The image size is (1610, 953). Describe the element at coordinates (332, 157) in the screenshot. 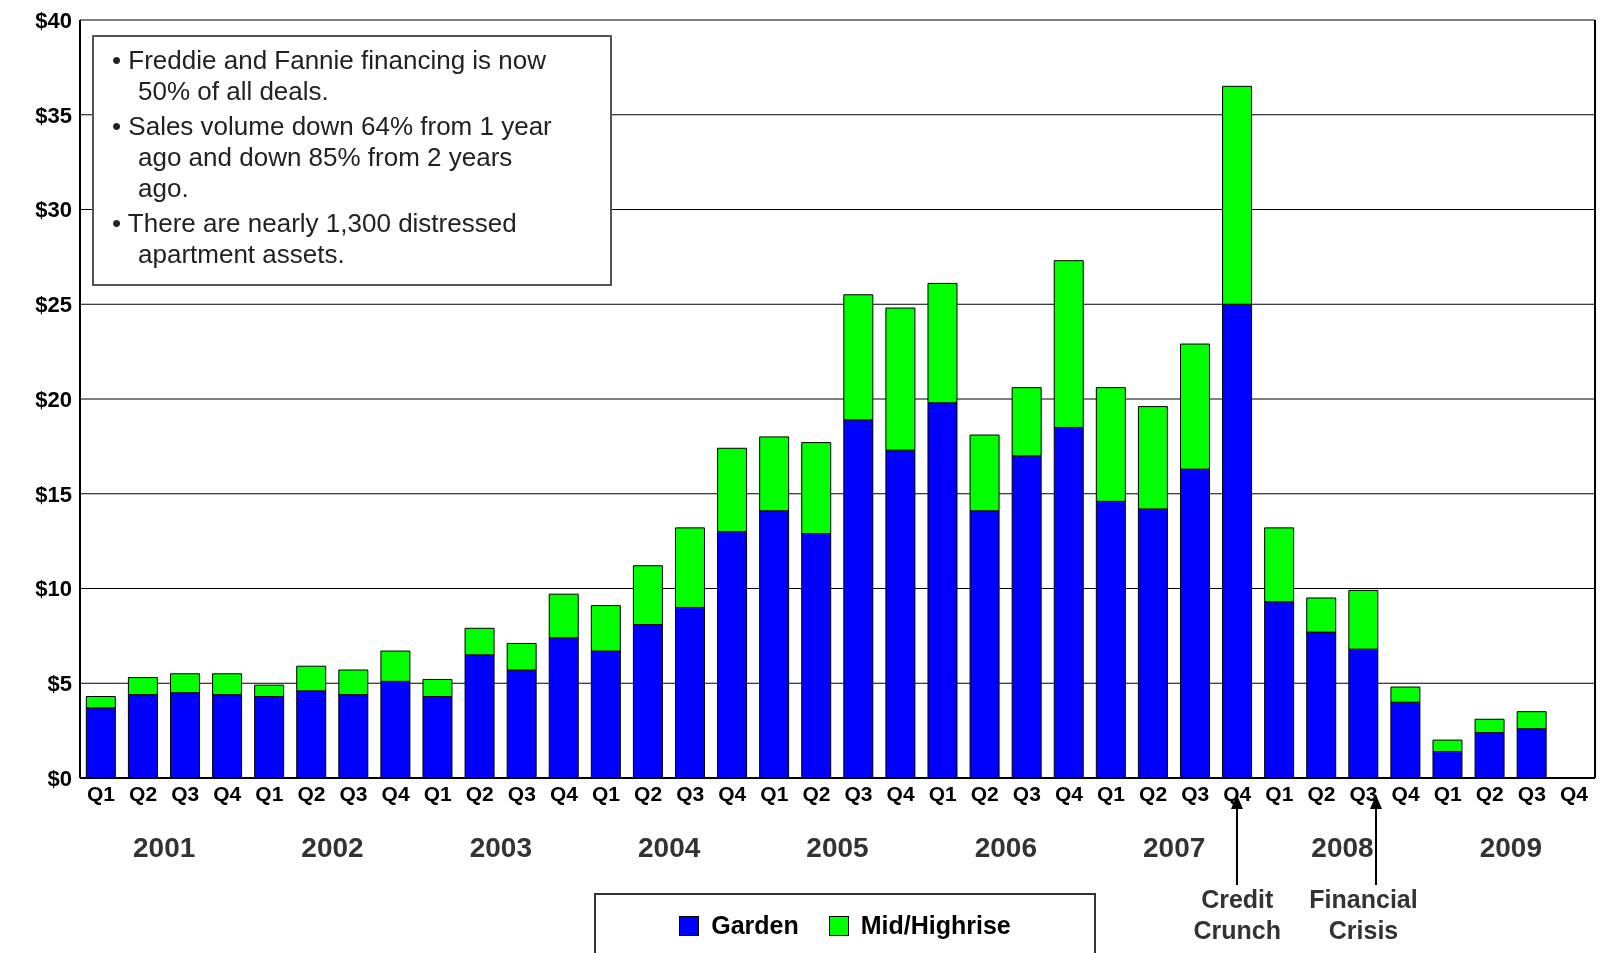

I see `annotation: • Sales volume down 64% from 1 year ago and down 85% from 2 years ago.` at that location.